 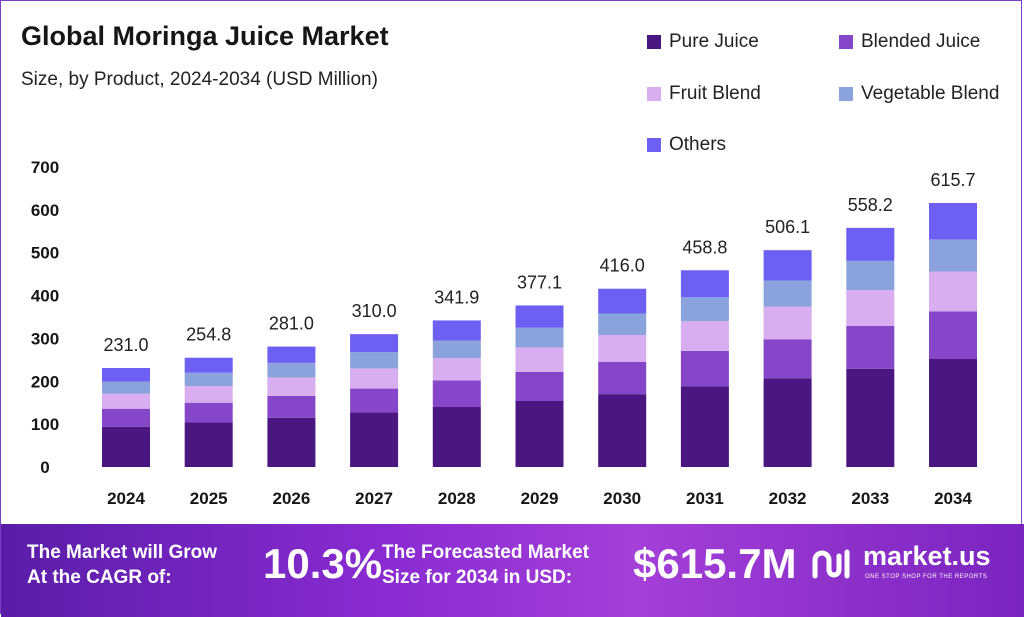 What do you see at coordinates (870, 205) in the screenshot?
I see `bar-total-label: 558.2` at bounding box center [870, 205].